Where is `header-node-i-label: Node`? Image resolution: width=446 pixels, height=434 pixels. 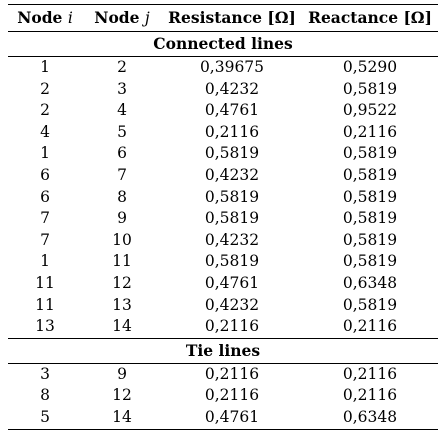
header-node-i-label: Node is located at coordinates (40, 17).